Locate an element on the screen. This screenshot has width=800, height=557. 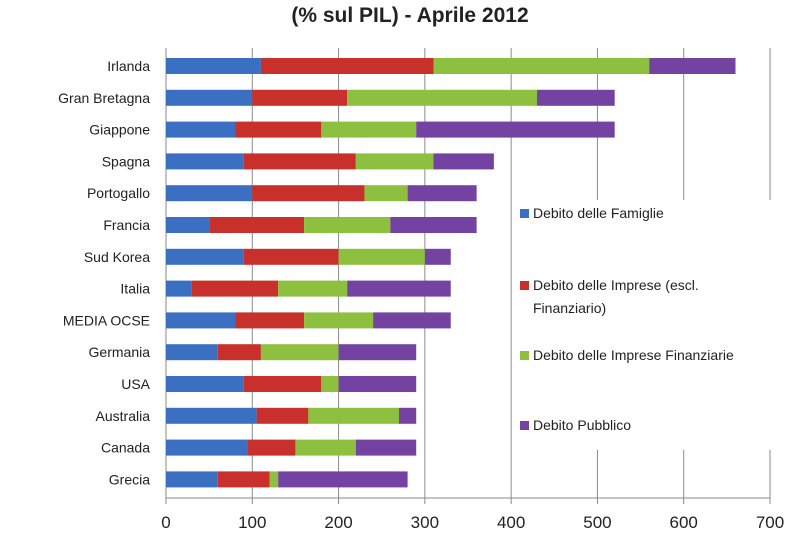
x-tick-label: 0 is located at coordinates (165, 522).